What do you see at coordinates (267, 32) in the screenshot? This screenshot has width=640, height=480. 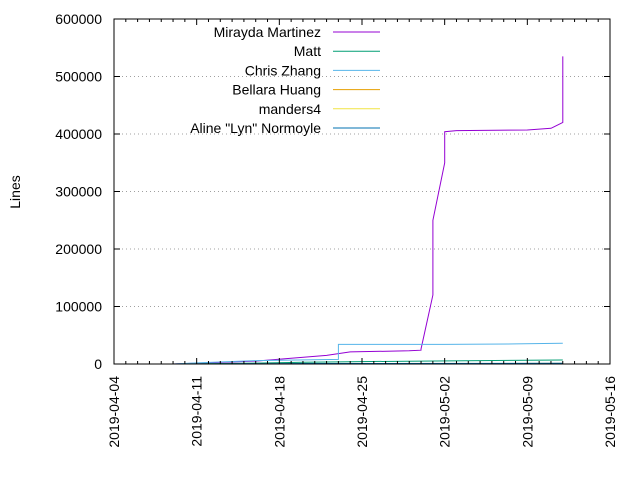 I see `legend-label: Mirayda Martinez` at bounding box center [267, 32].